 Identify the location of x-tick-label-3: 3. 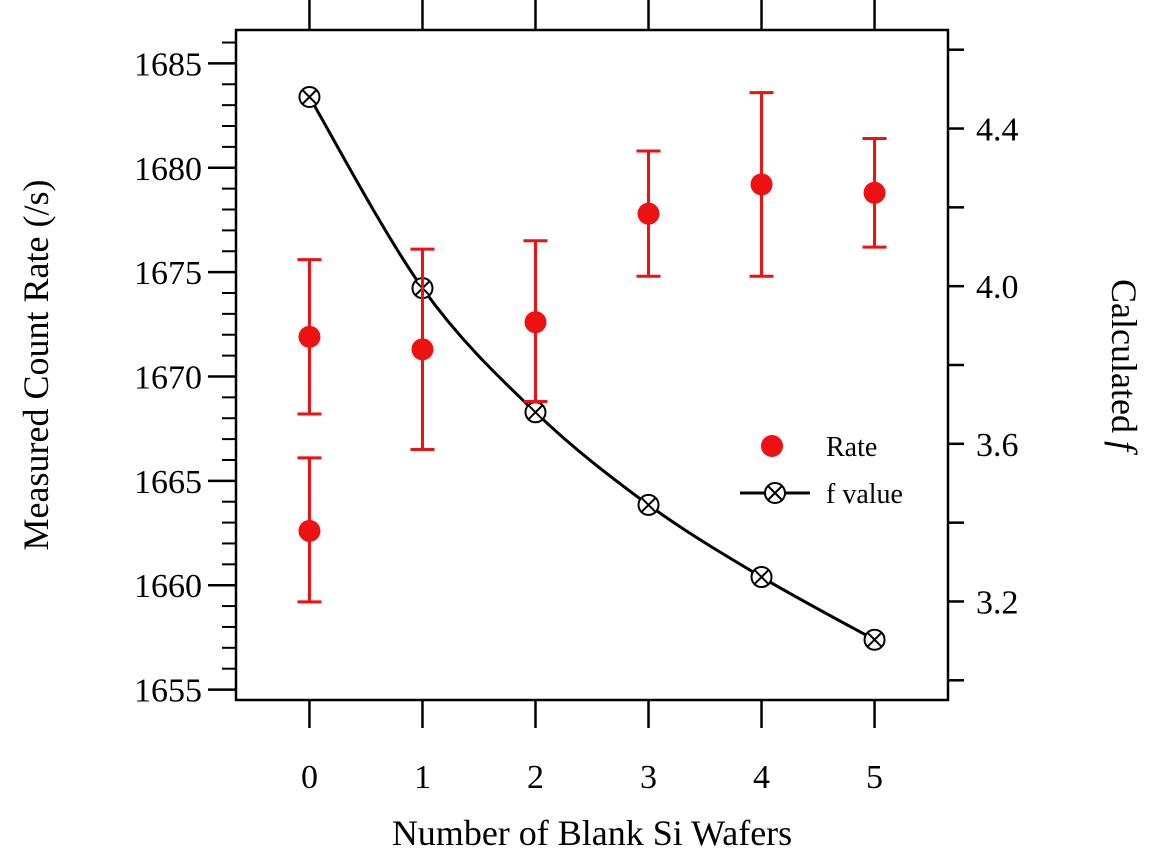
(648, 777).